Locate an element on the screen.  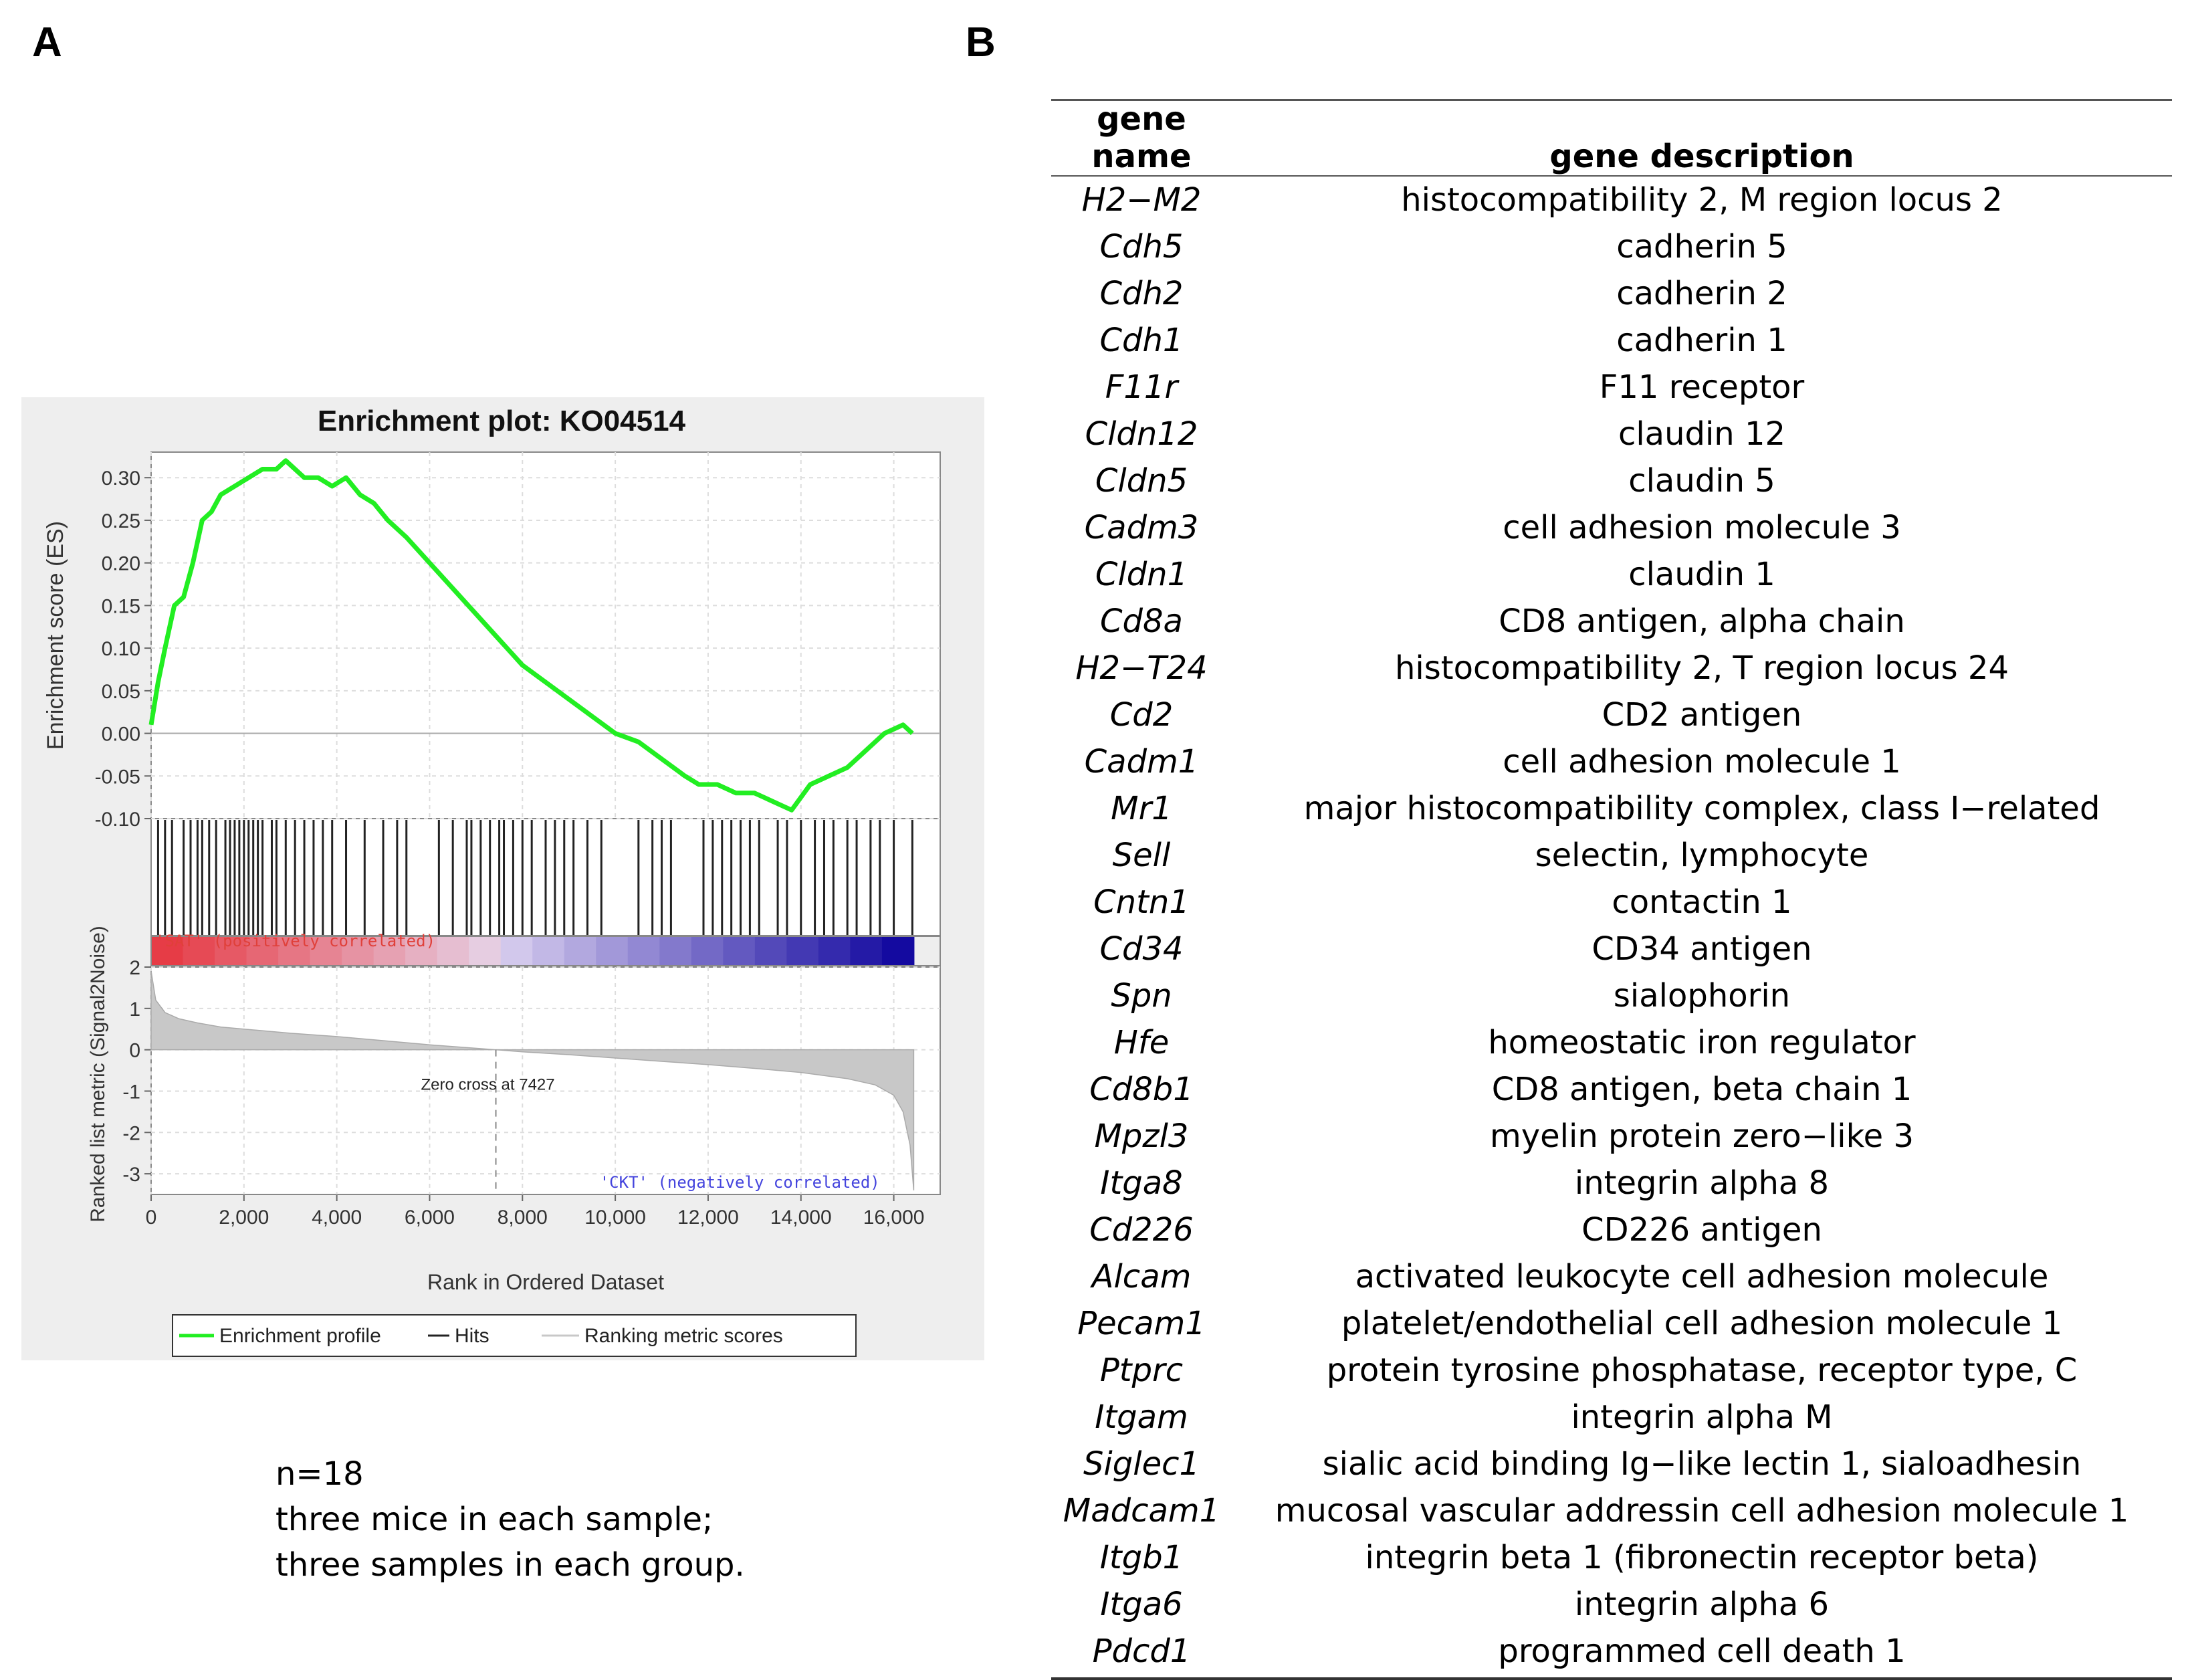
table-row: Cdh2 cadherin 2 is located at coordinates (1612, 293).